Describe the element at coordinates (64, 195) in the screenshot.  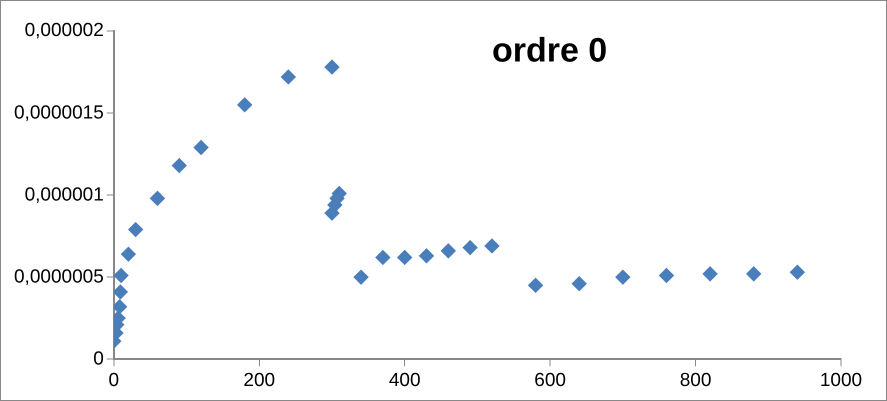
I see `y-tick-label: 0,000001` at that location.